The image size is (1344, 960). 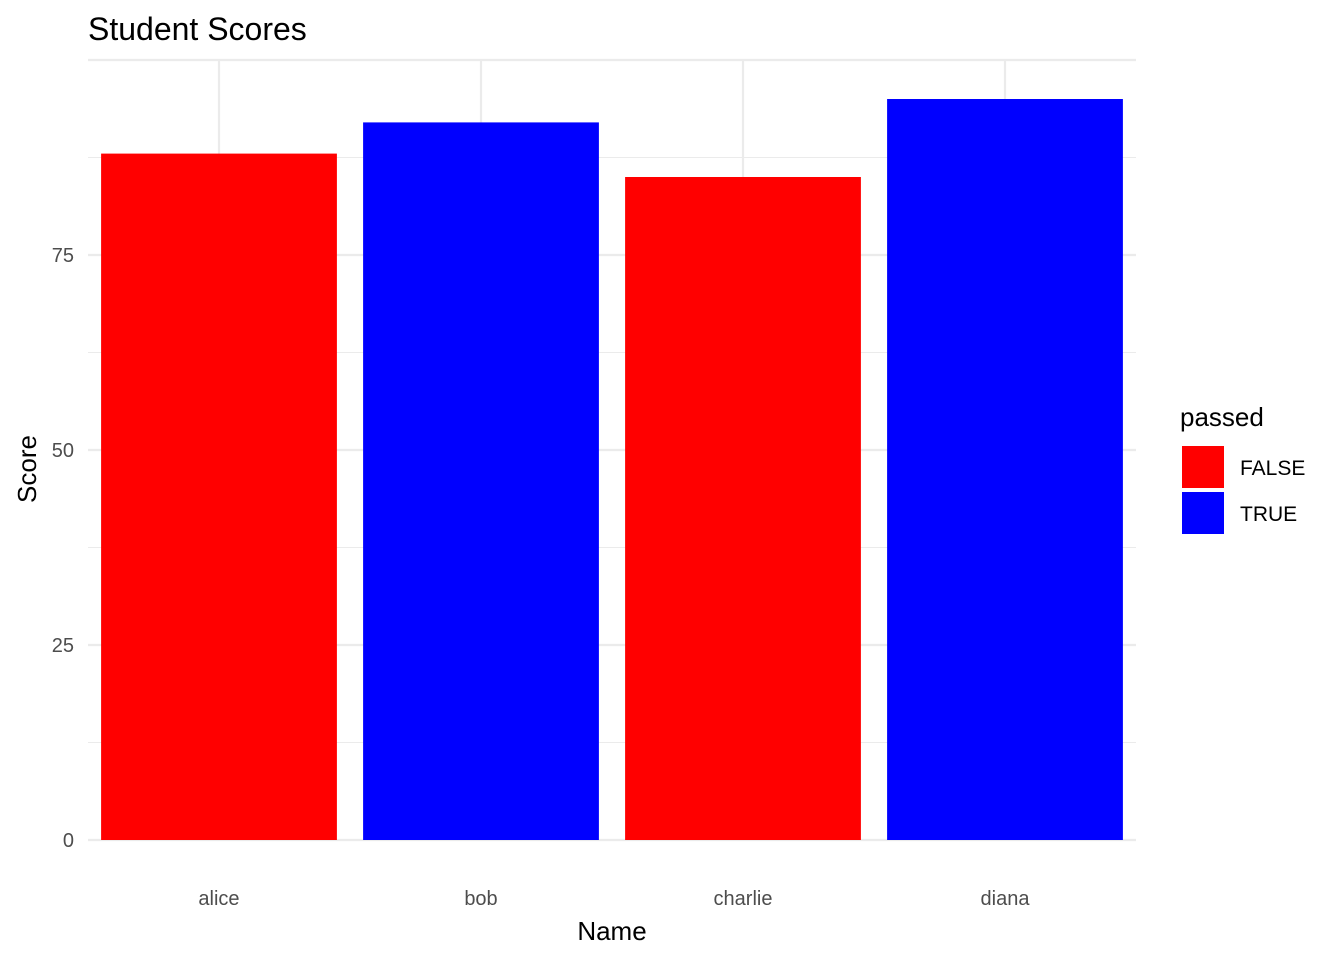 I want to click on legend-label-false: FALSE, so click(x=1272, y=468).